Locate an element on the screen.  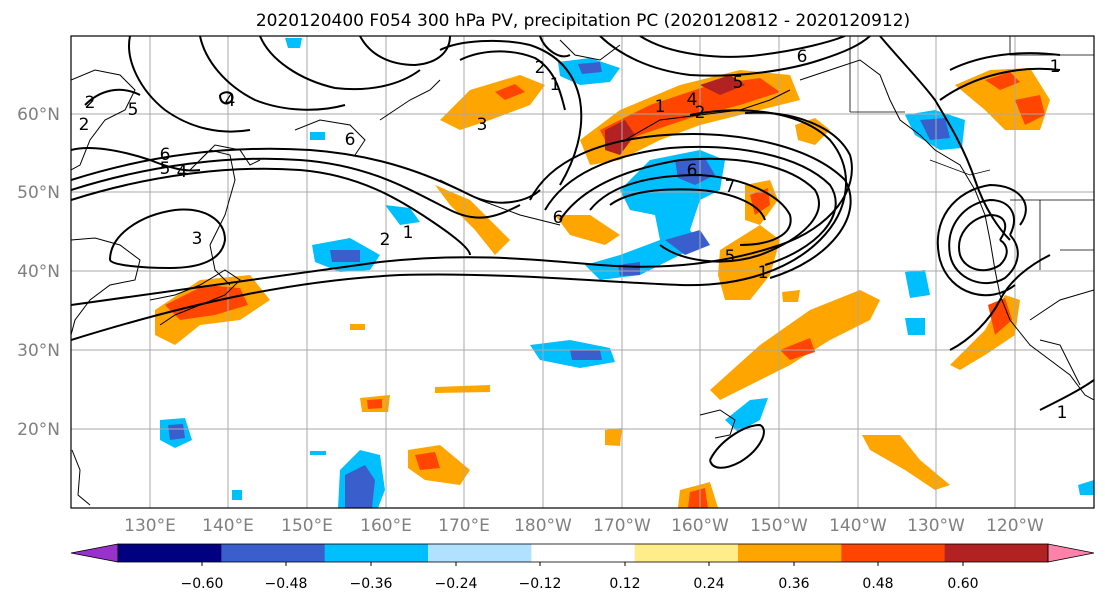
lon-label: 130°W is located at coordinates (936, 526).